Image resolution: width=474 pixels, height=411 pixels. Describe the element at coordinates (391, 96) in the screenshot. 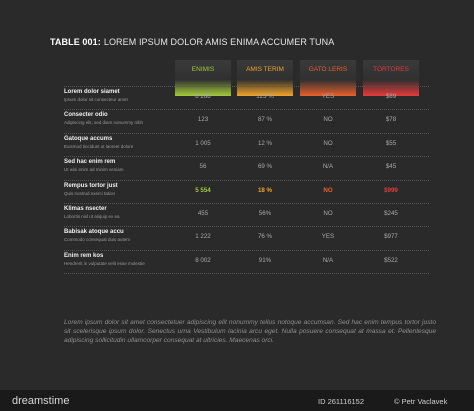

I see `cell: $89` at that location.